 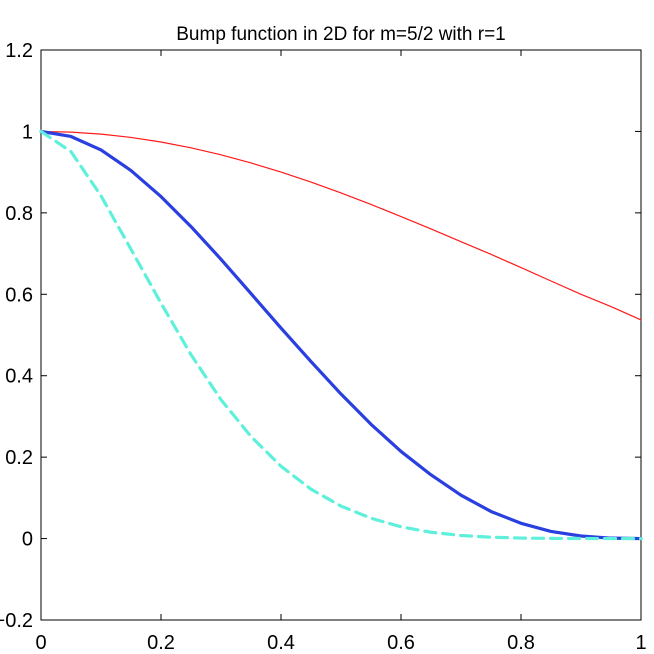 I want to click on x-tick-label: 0.2, so click(x=161, y=643).